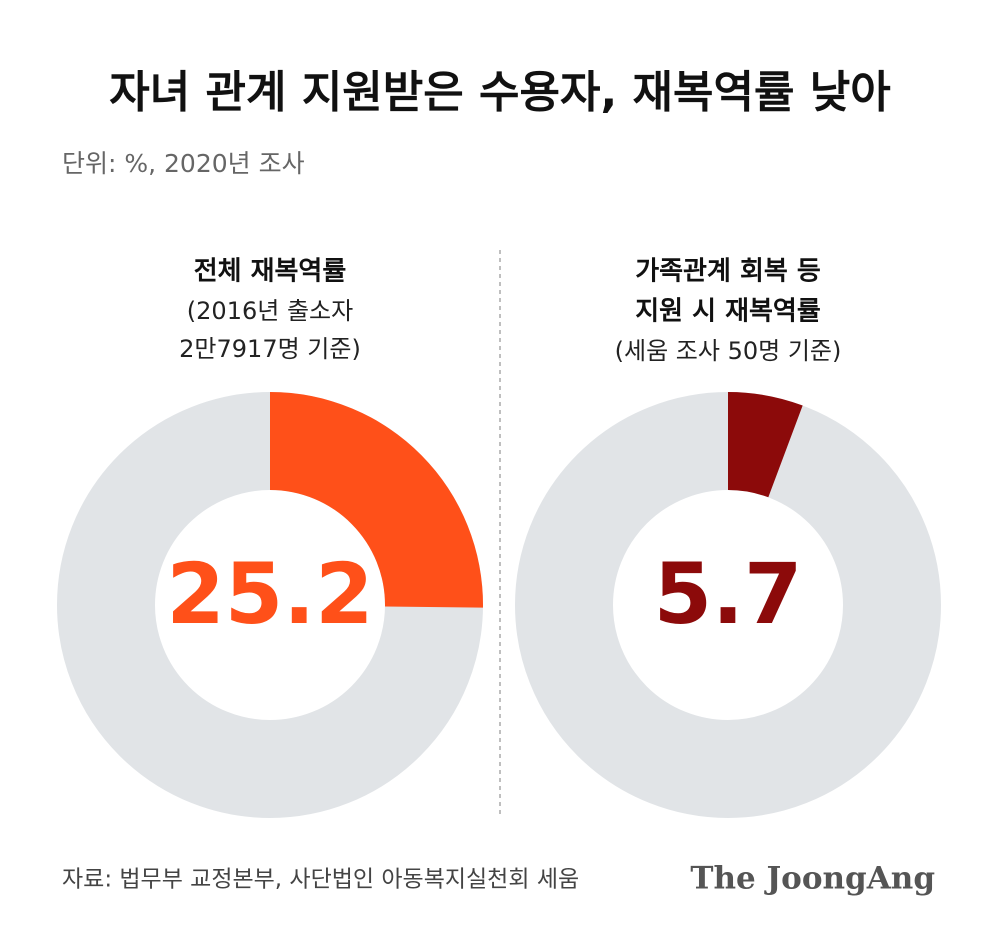 The image size is (1000, 940). What do you see at coordinates (320, 880) in the screenshot?
I see `source: 자료: 법무부 교정본부, 사단법인 아동복지실천회 세움` at bounding box center [320, 880].